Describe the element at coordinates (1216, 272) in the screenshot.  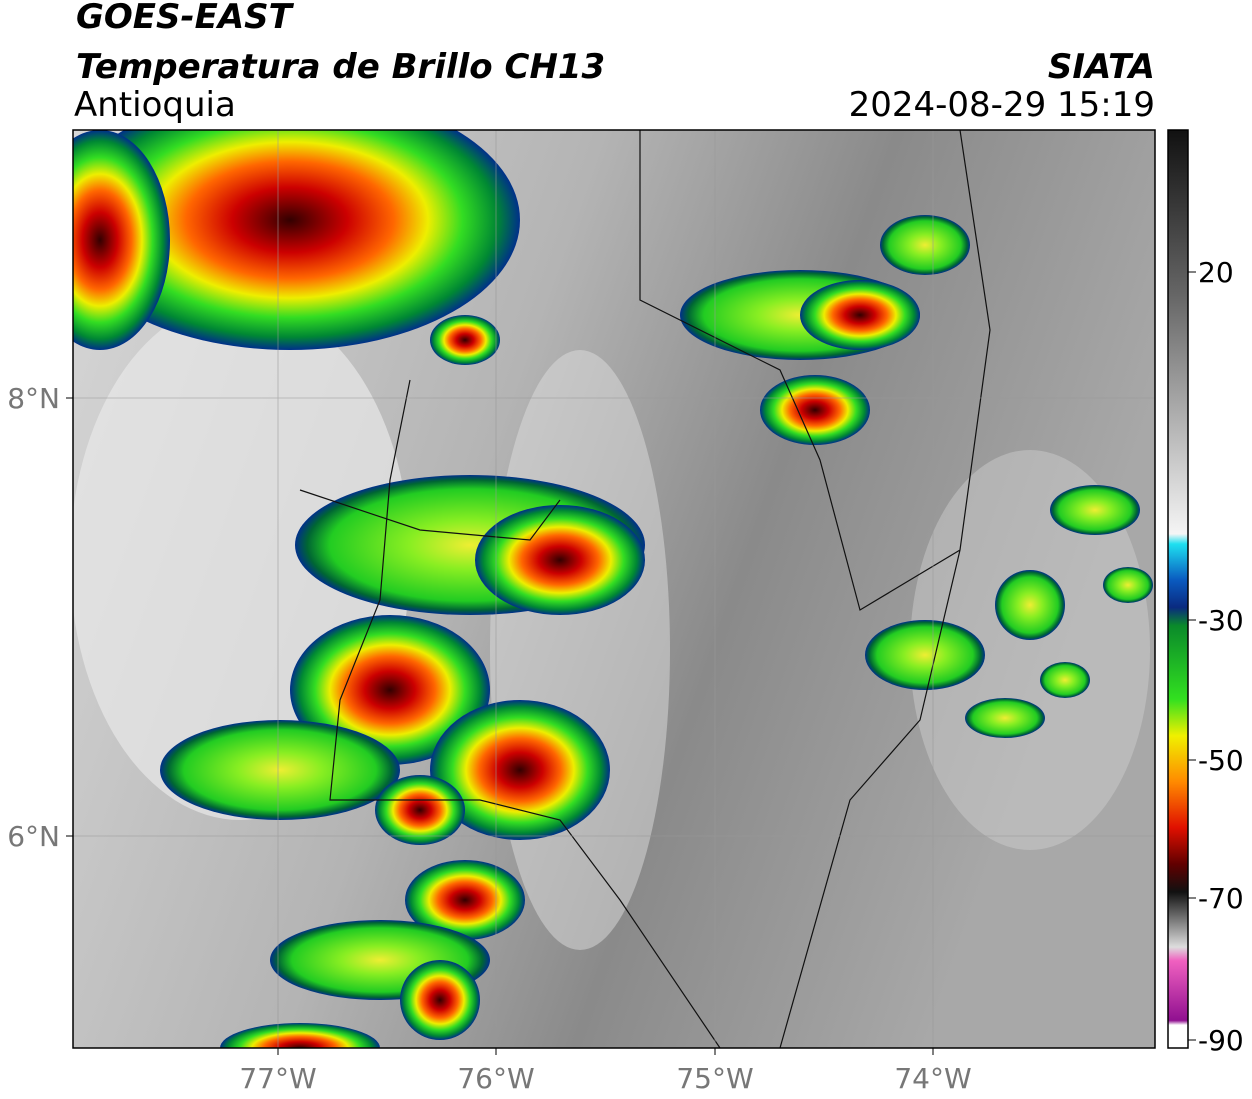
I see `colorbar-label: 20` at that location.